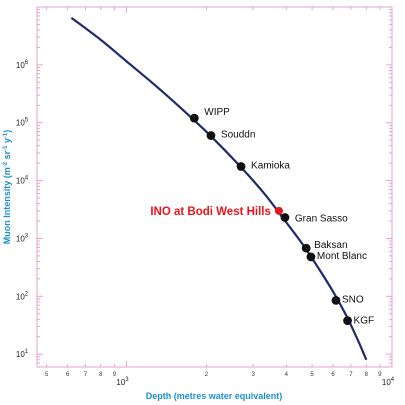  I want to click on point-label-souddn: Souddn, so click(238, 135).